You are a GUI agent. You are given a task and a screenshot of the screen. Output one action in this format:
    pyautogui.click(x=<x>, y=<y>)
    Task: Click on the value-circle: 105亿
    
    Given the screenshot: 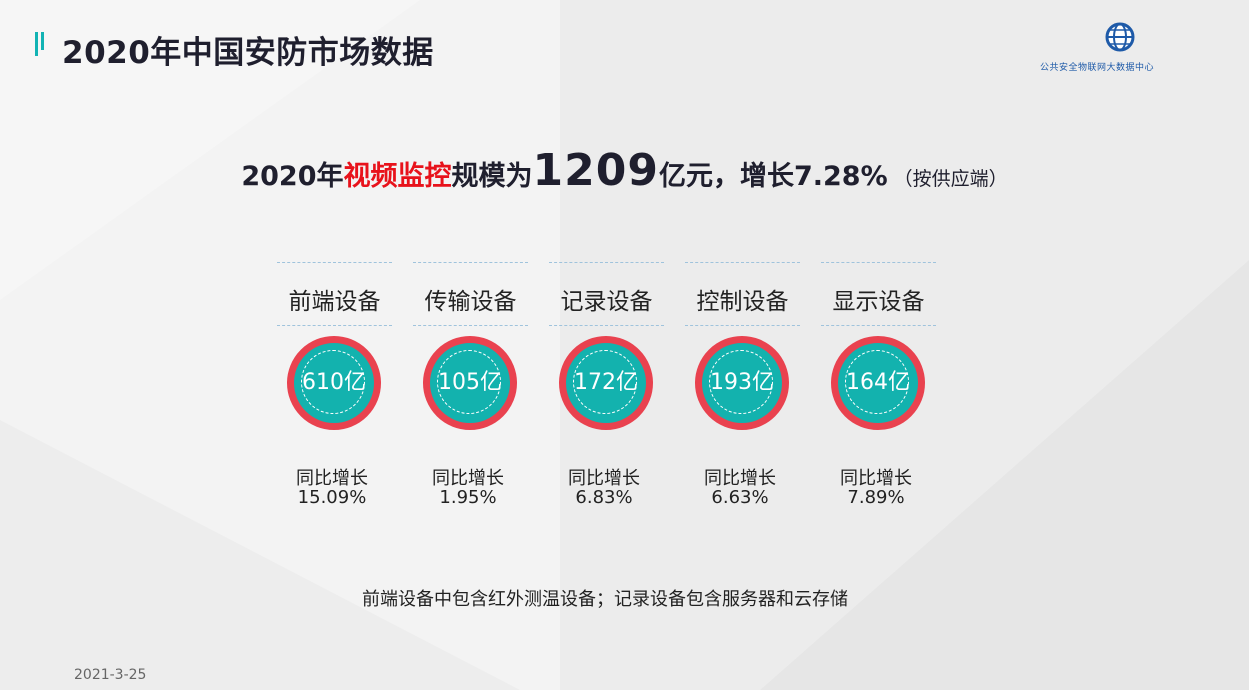 What is the action you would take?
    pyautogui.click(x=470, y=383)
    